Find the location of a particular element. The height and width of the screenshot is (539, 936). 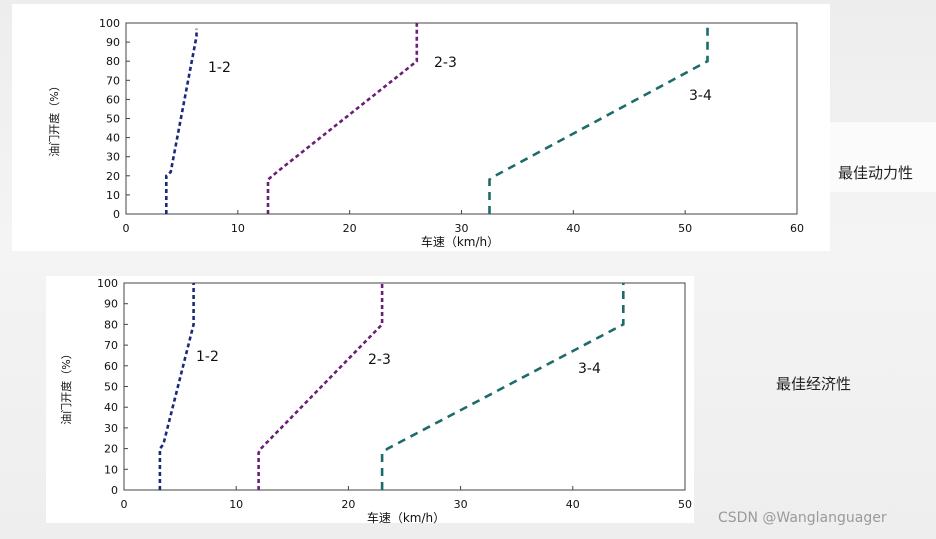

caption-best-dynamic: 最佳动力性 is located at coordinates (876, 173).